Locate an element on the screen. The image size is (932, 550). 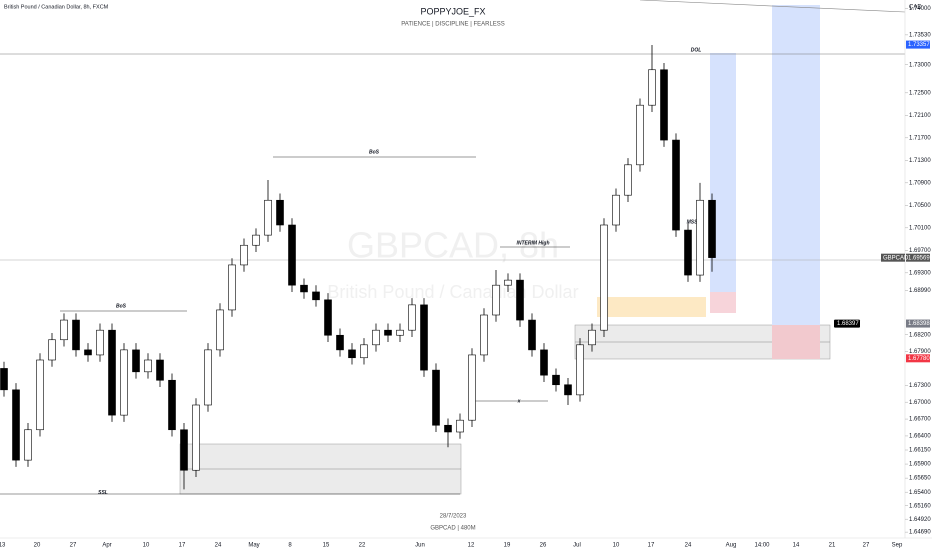
currency: CAD is located at coordinates (915, 8).